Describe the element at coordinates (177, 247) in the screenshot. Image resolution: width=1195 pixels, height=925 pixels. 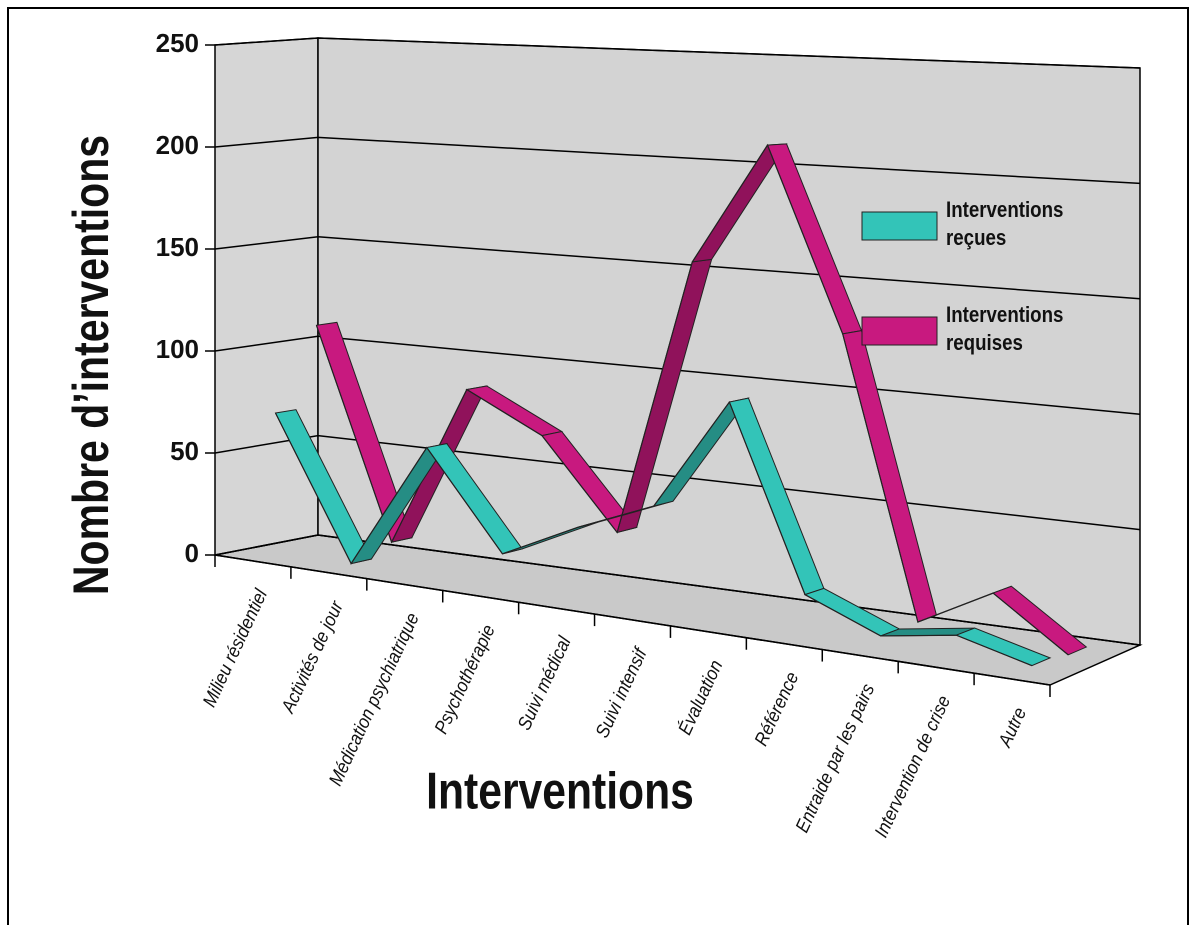
I see `y-tick-label: 150` at that location.